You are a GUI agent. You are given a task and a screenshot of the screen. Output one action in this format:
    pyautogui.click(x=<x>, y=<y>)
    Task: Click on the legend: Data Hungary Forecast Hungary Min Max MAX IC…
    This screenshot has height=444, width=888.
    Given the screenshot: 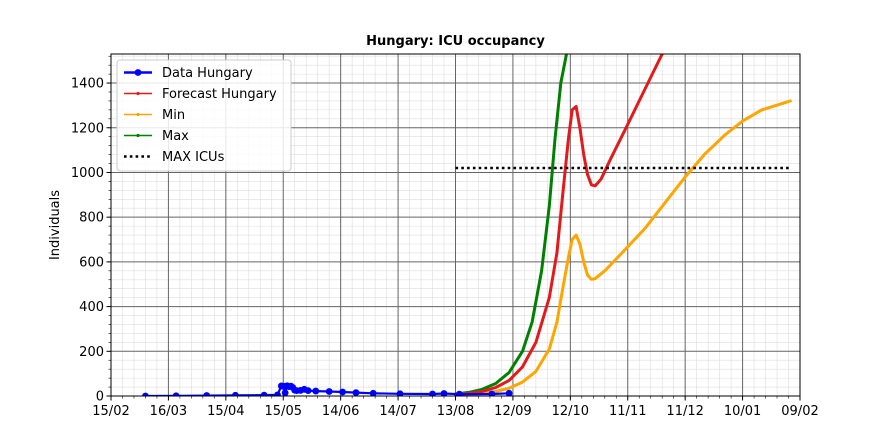 What is the action you would take?
    pyautogui.click(x=204, y=115)
    